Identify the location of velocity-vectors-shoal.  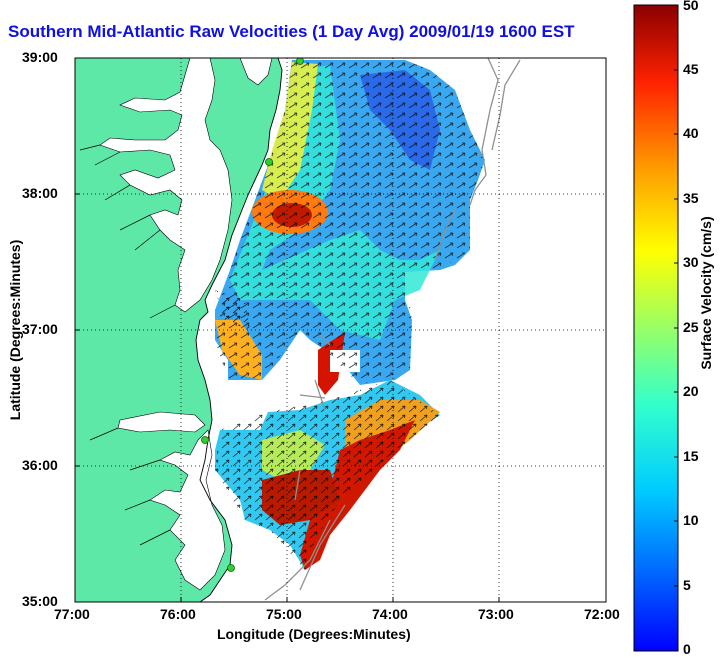
(232, 310).